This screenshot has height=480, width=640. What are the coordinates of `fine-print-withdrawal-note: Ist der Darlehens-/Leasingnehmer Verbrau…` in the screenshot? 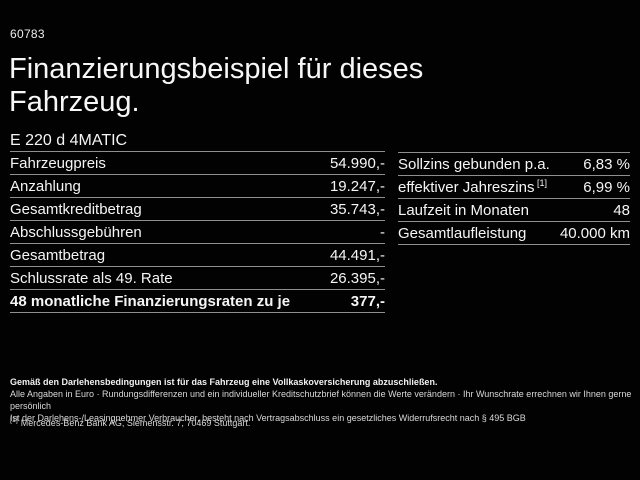 It's located at (268, 418).